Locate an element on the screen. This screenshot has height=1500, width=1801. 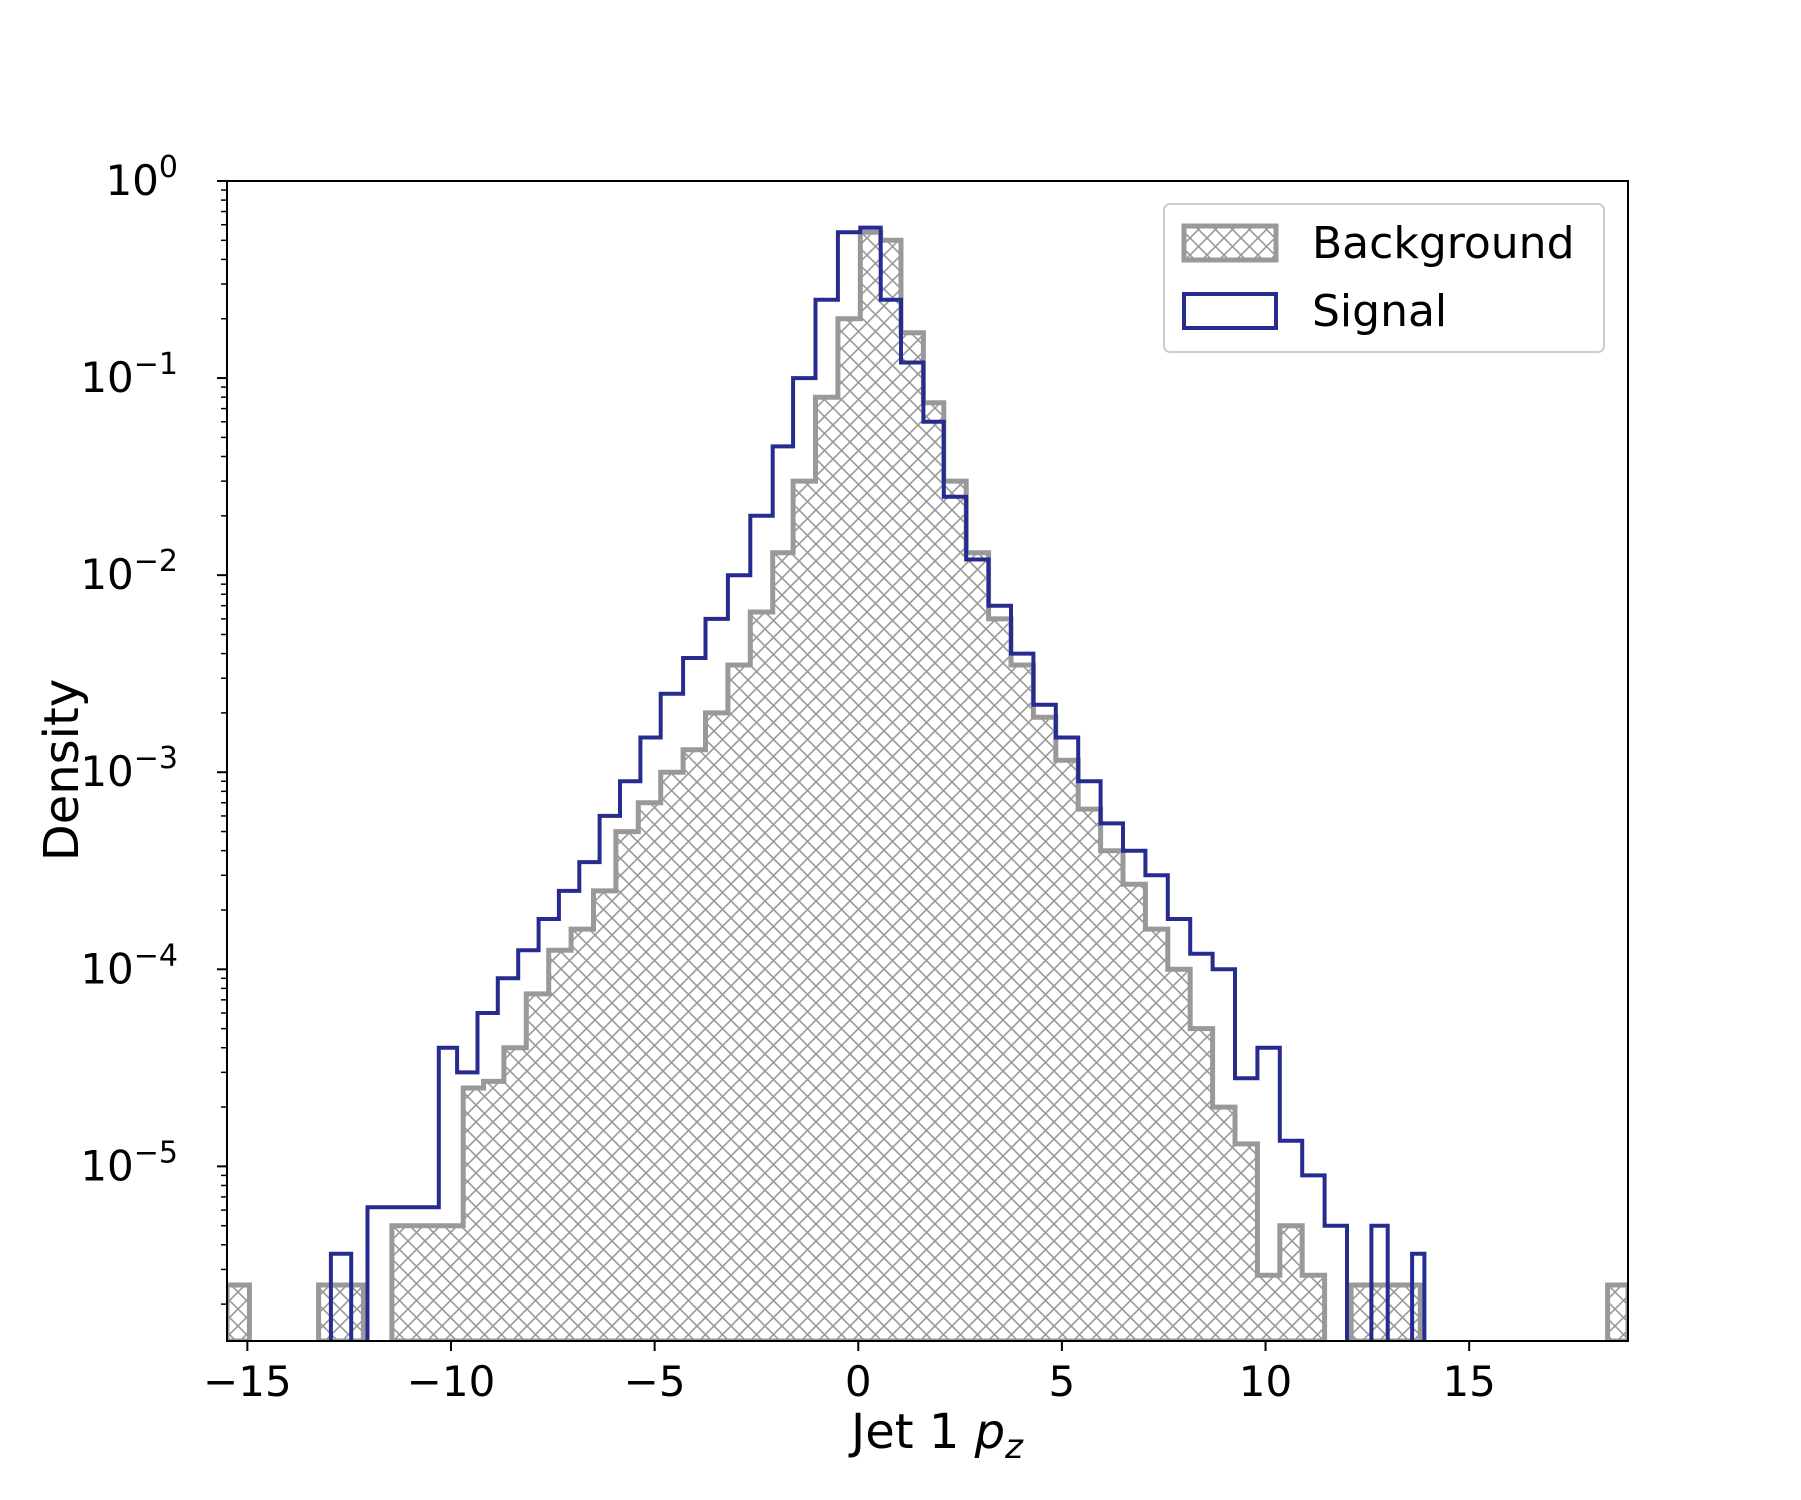
legend-label-signal: Signal is located at coordinates (1379, 311).